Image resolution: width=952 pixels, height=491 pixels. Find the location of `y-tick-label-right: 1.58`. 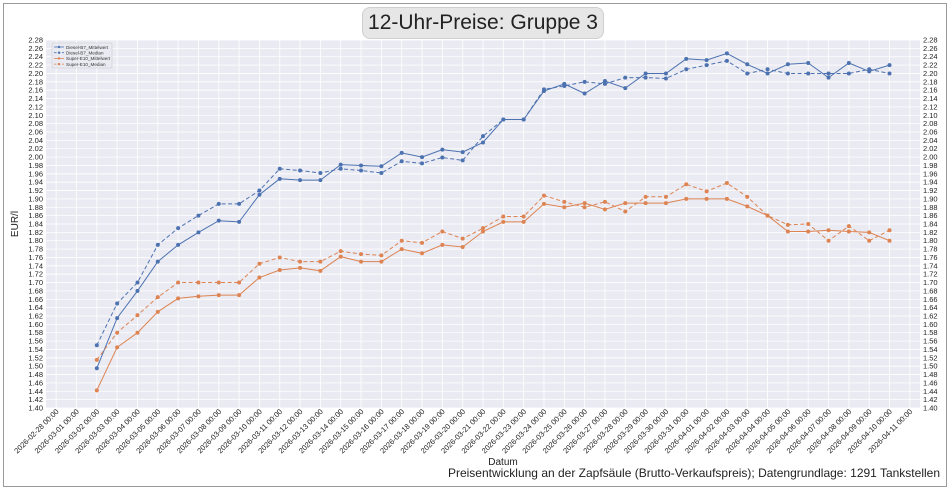

y-tick-label-right: 1.58 is located at coordinates (930, 332).